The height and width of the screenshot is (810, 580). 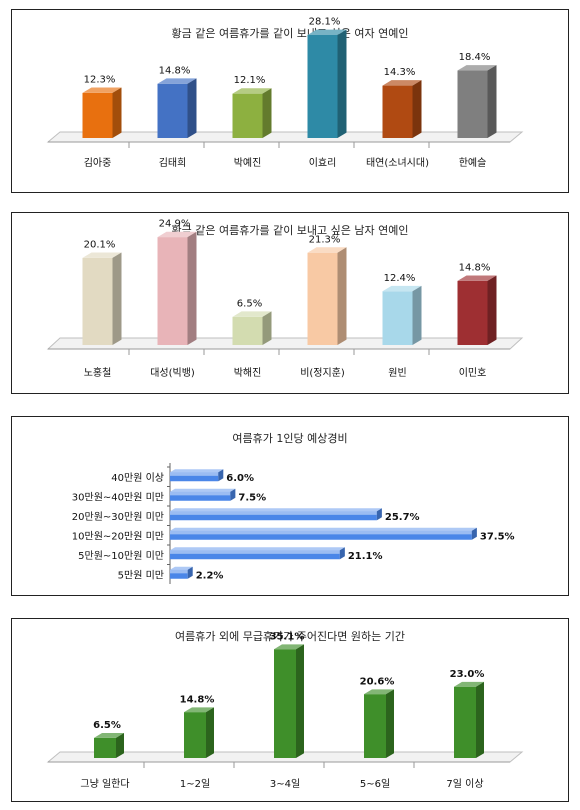 What do you see at coordinates (402, 517) in the screenshot?
I see `data-label: 25.7%` at bounding box center [402, 517].